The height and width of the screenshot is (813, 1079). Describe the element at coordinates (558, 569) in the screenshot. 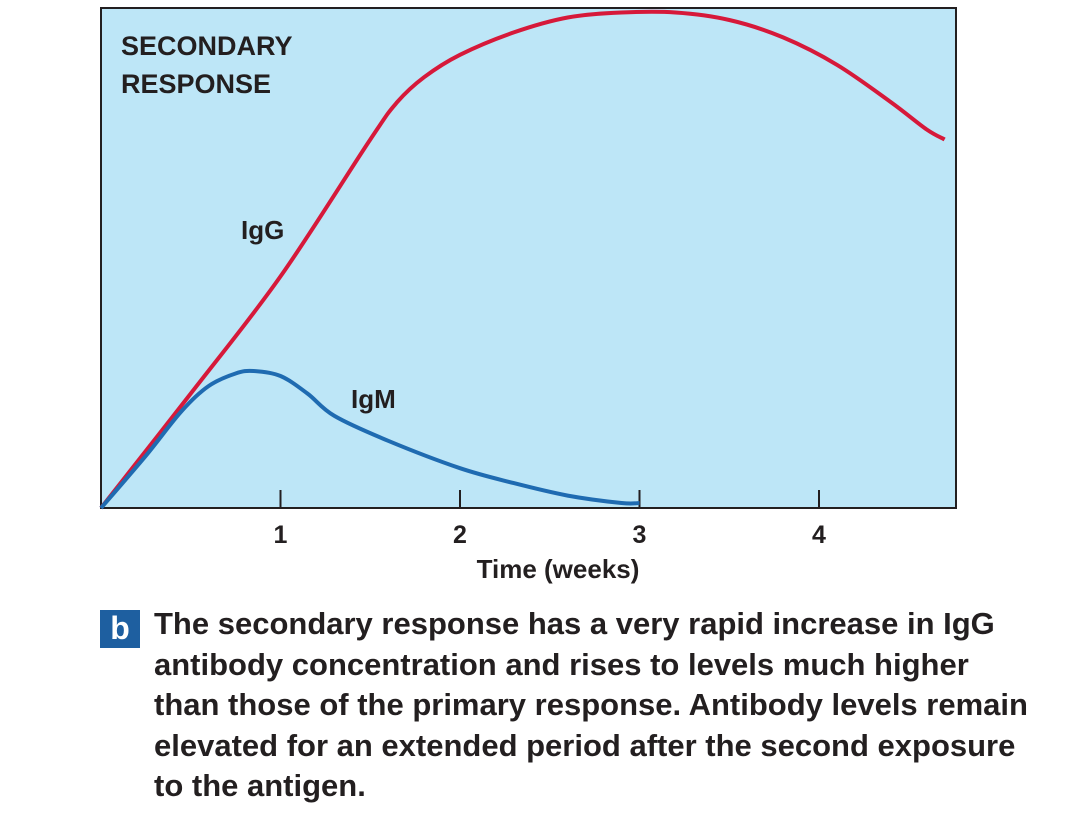

I see `x-axis-label: Time (weeks)` at that location.